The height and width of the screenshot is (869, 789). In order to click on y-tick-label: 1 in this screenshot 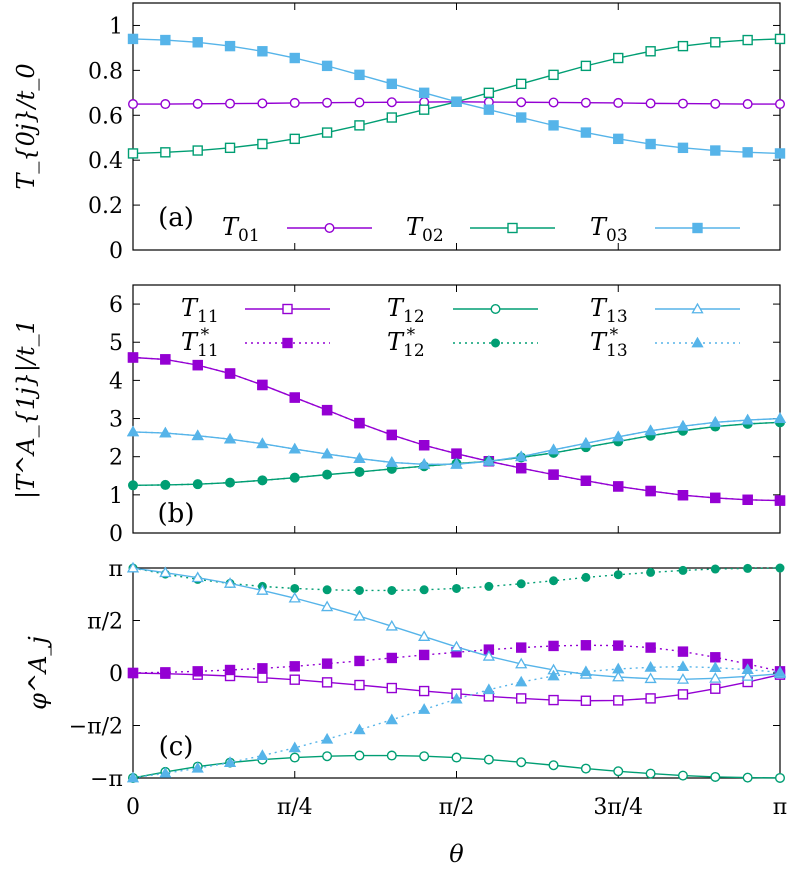, I will do `click(116, 496)`.